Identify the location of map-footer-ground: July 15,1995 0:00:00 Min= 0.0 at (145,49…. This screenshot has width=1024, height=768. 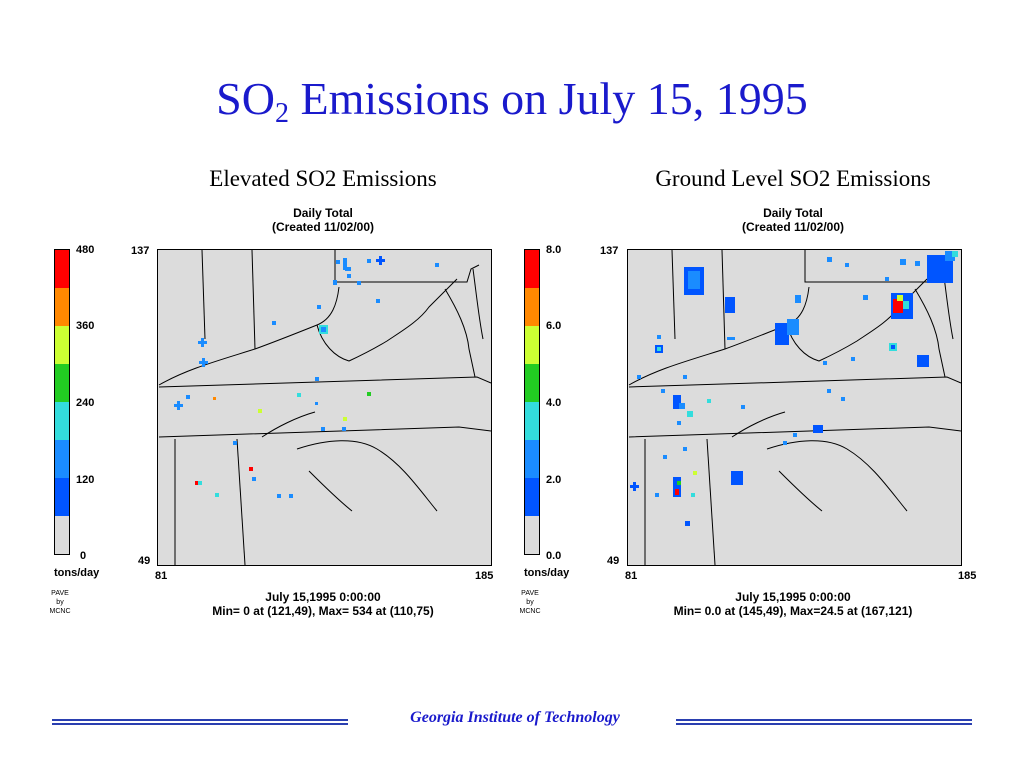
(793, 604).